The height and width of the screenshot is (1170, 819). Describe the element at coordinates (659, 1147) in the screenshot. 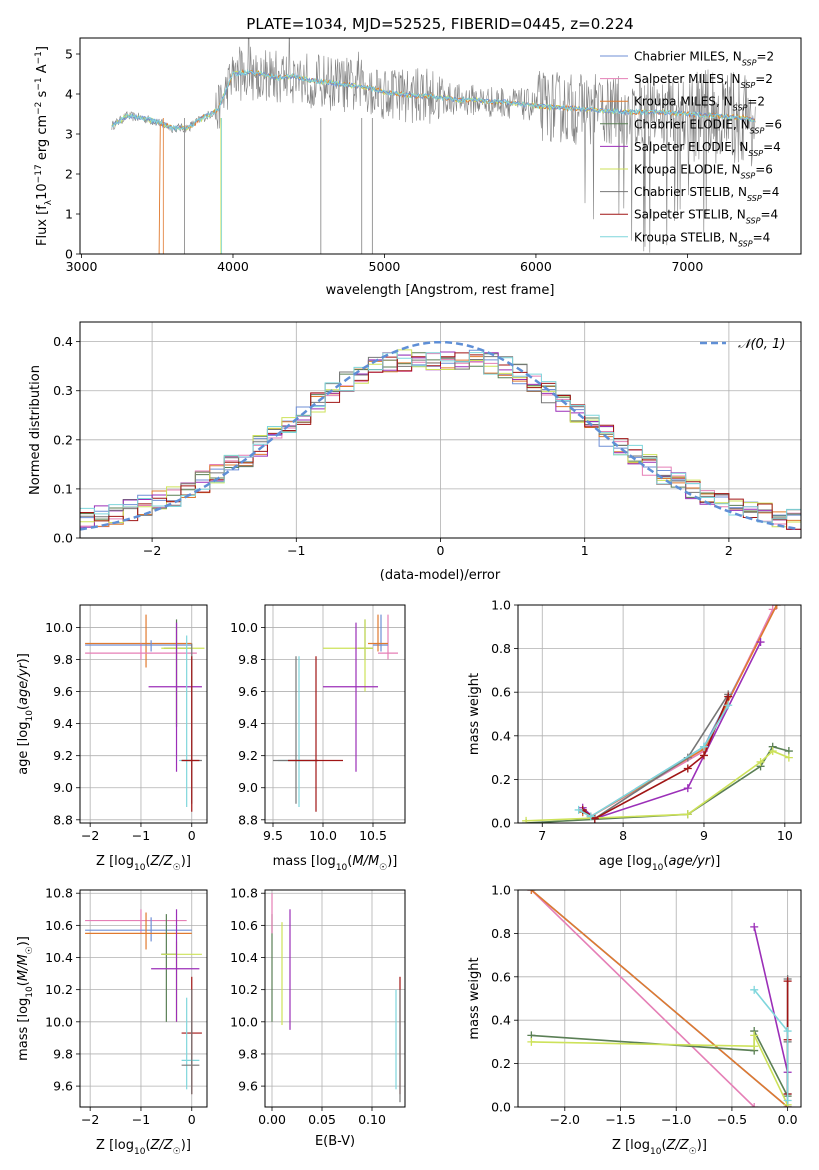

I see `x-axis-label: Z [log10(Z/Z☉)]` at that location.